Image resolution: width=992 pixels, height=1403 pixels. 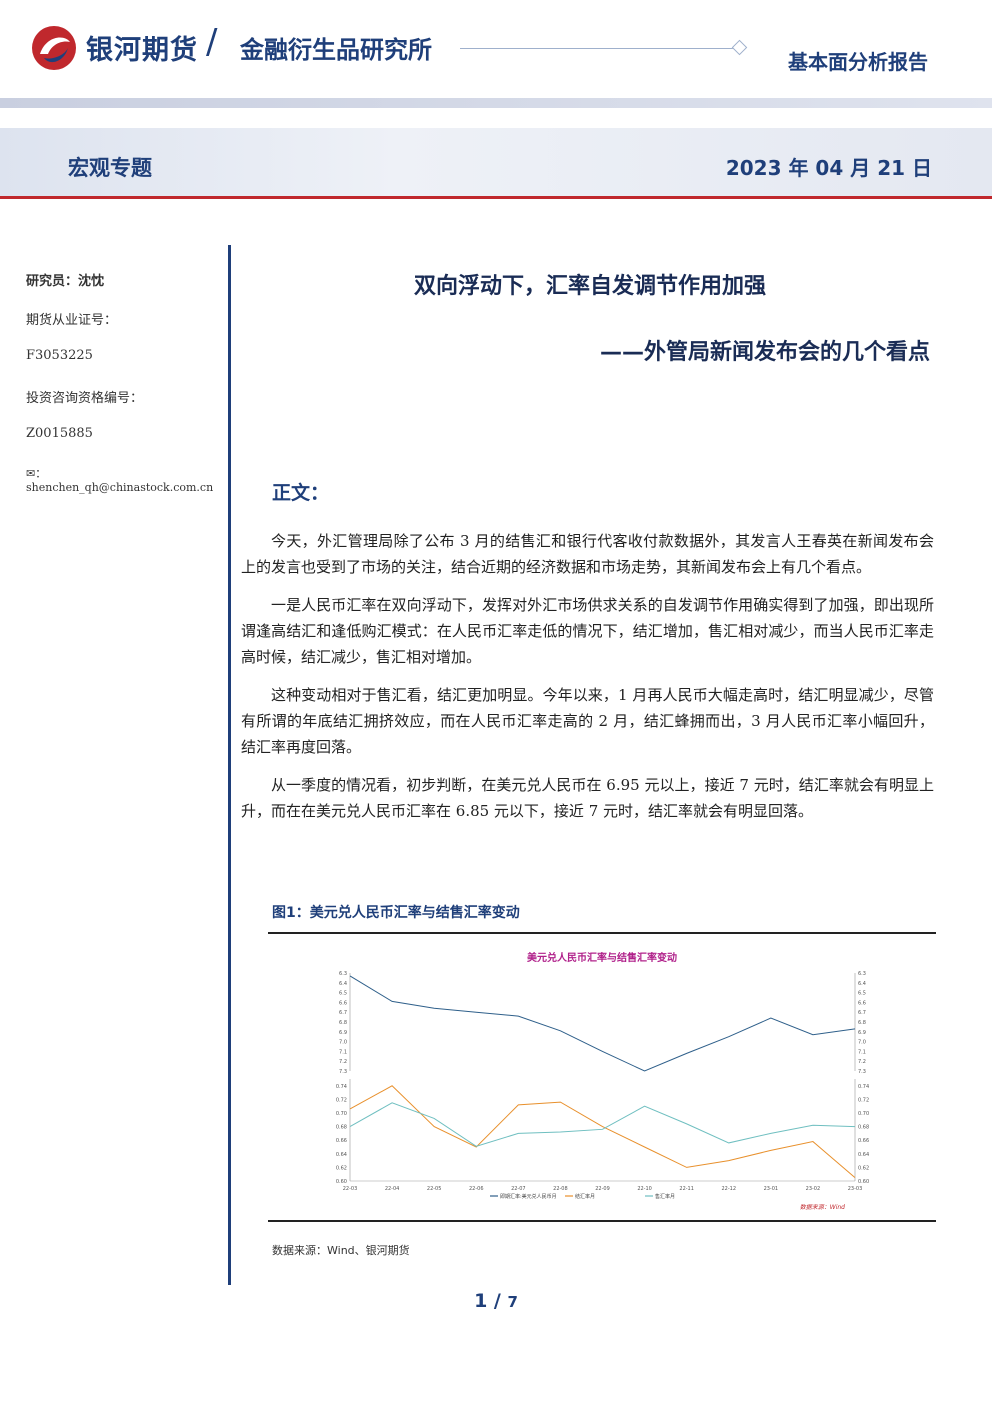 I want to click on x-tick-label: 22-04, so click(x=392, y=1189).